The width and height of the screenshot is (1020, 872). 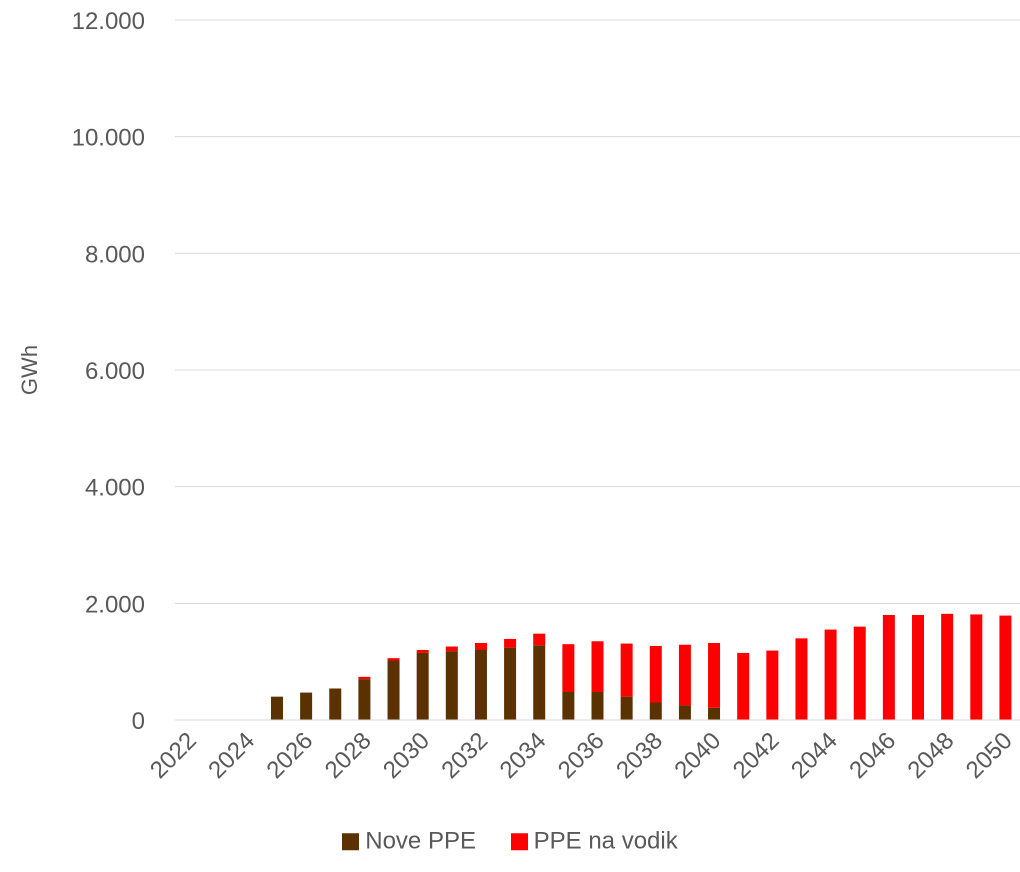 I want to click on legend-label-nove-ppe: Nove PPE, so click(x=420, y=841).